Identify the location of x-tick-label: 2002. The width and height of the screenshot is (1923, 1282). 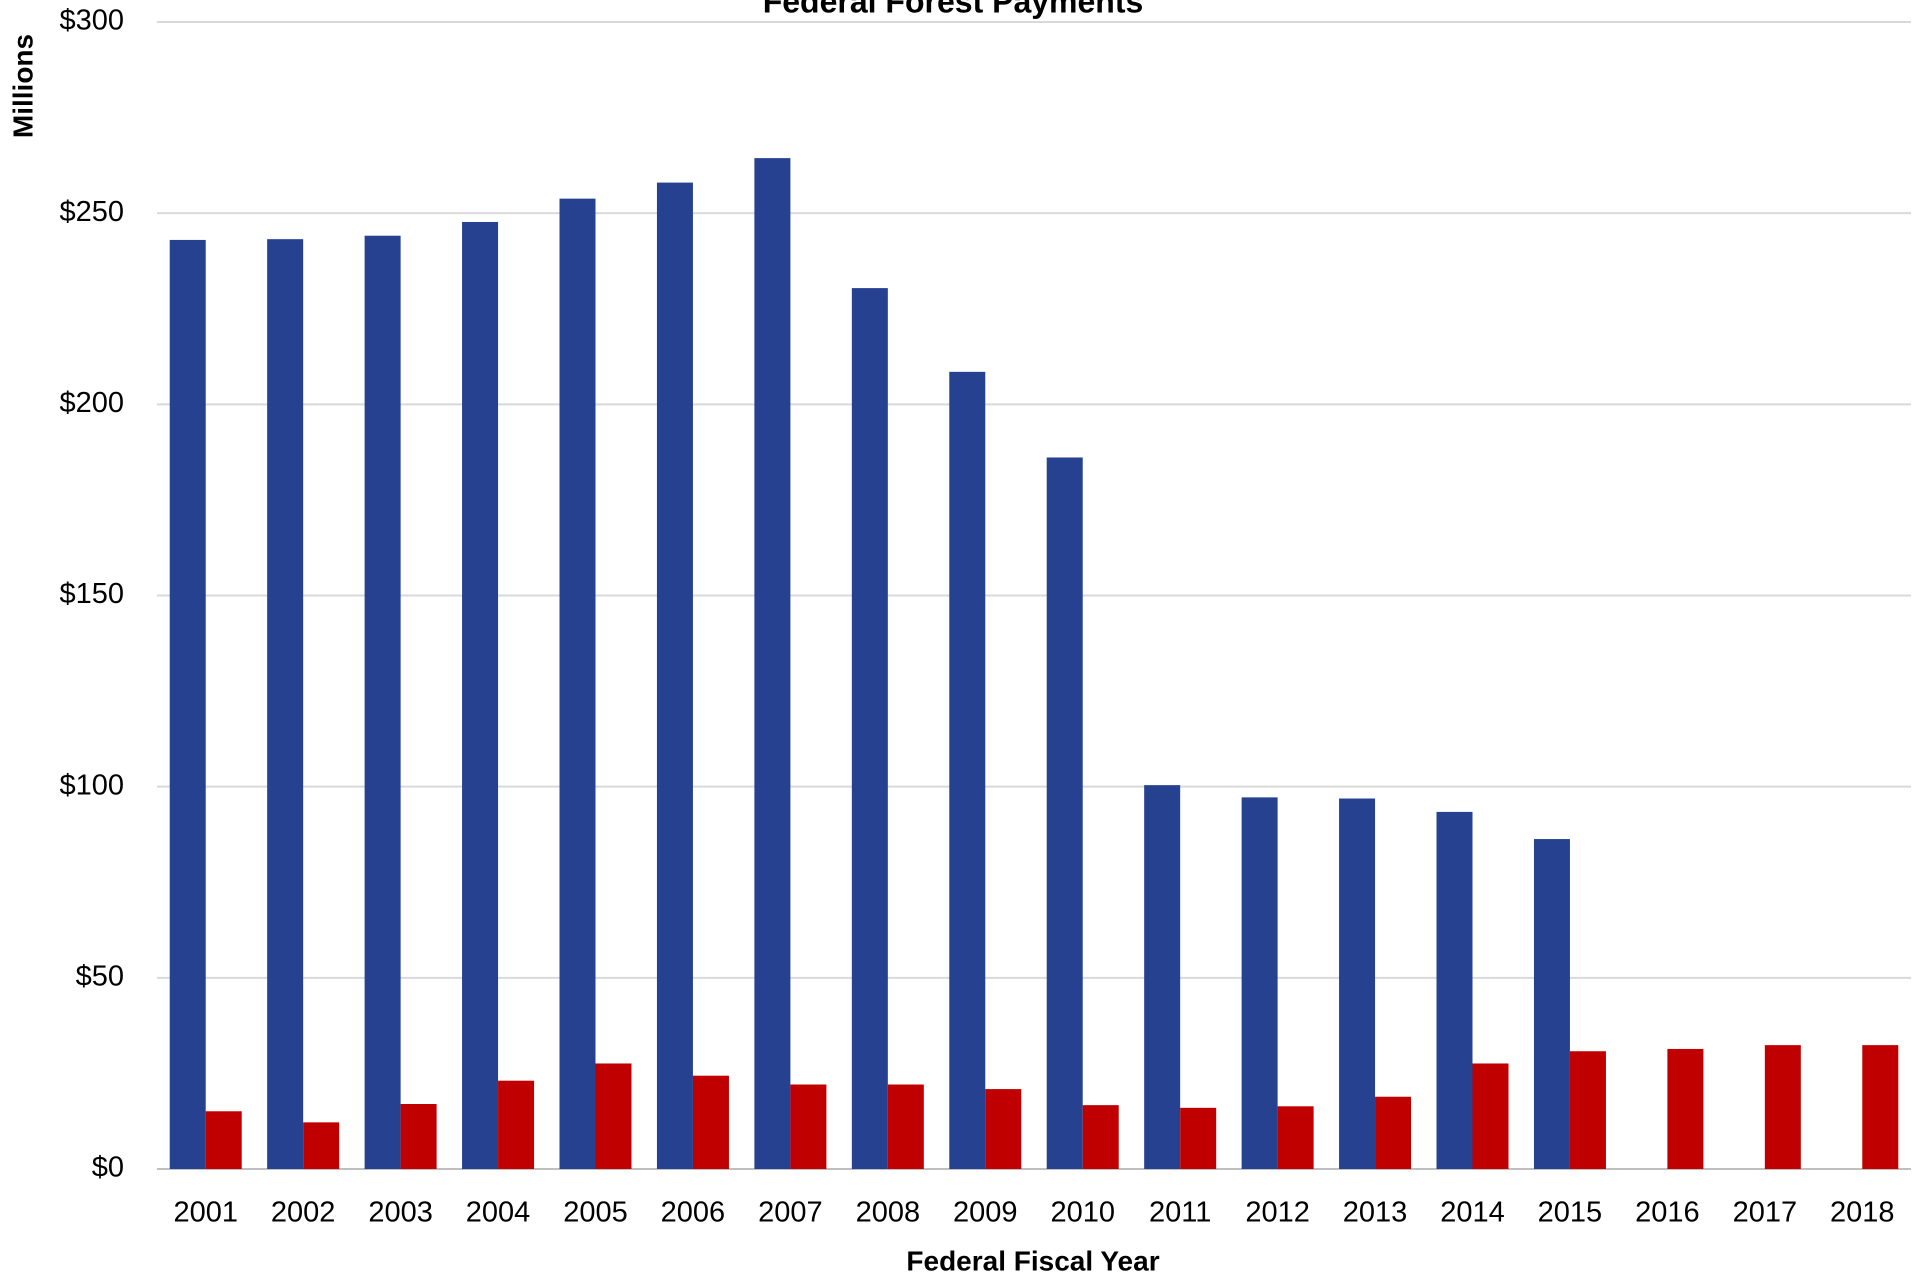
(303, 1213).